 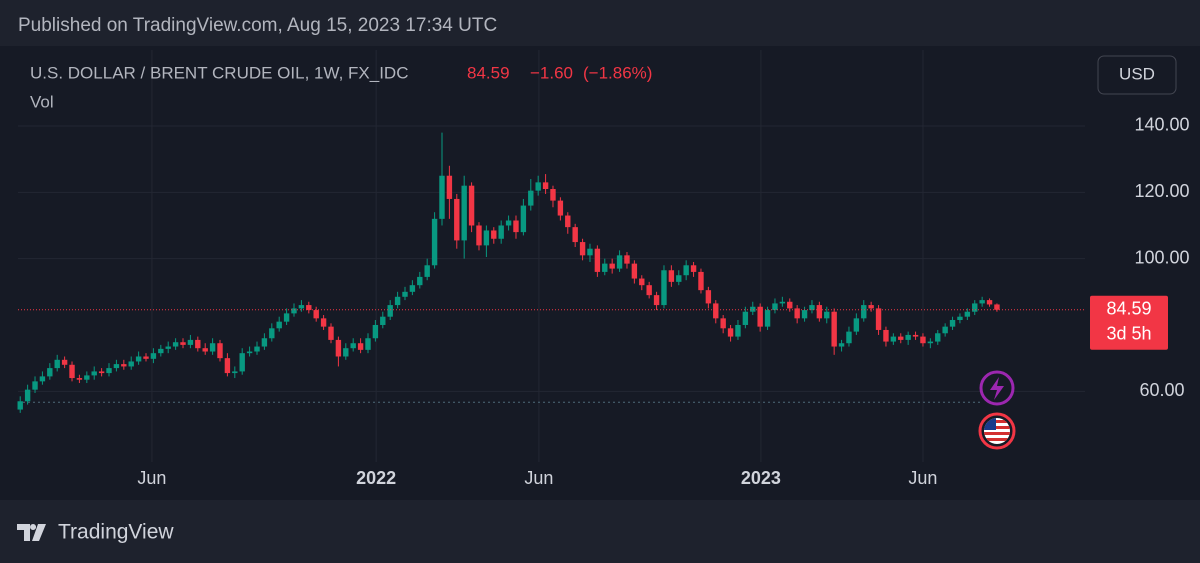 I want to click on y-tick-label: 140.00, so click(x=1161, y=125).